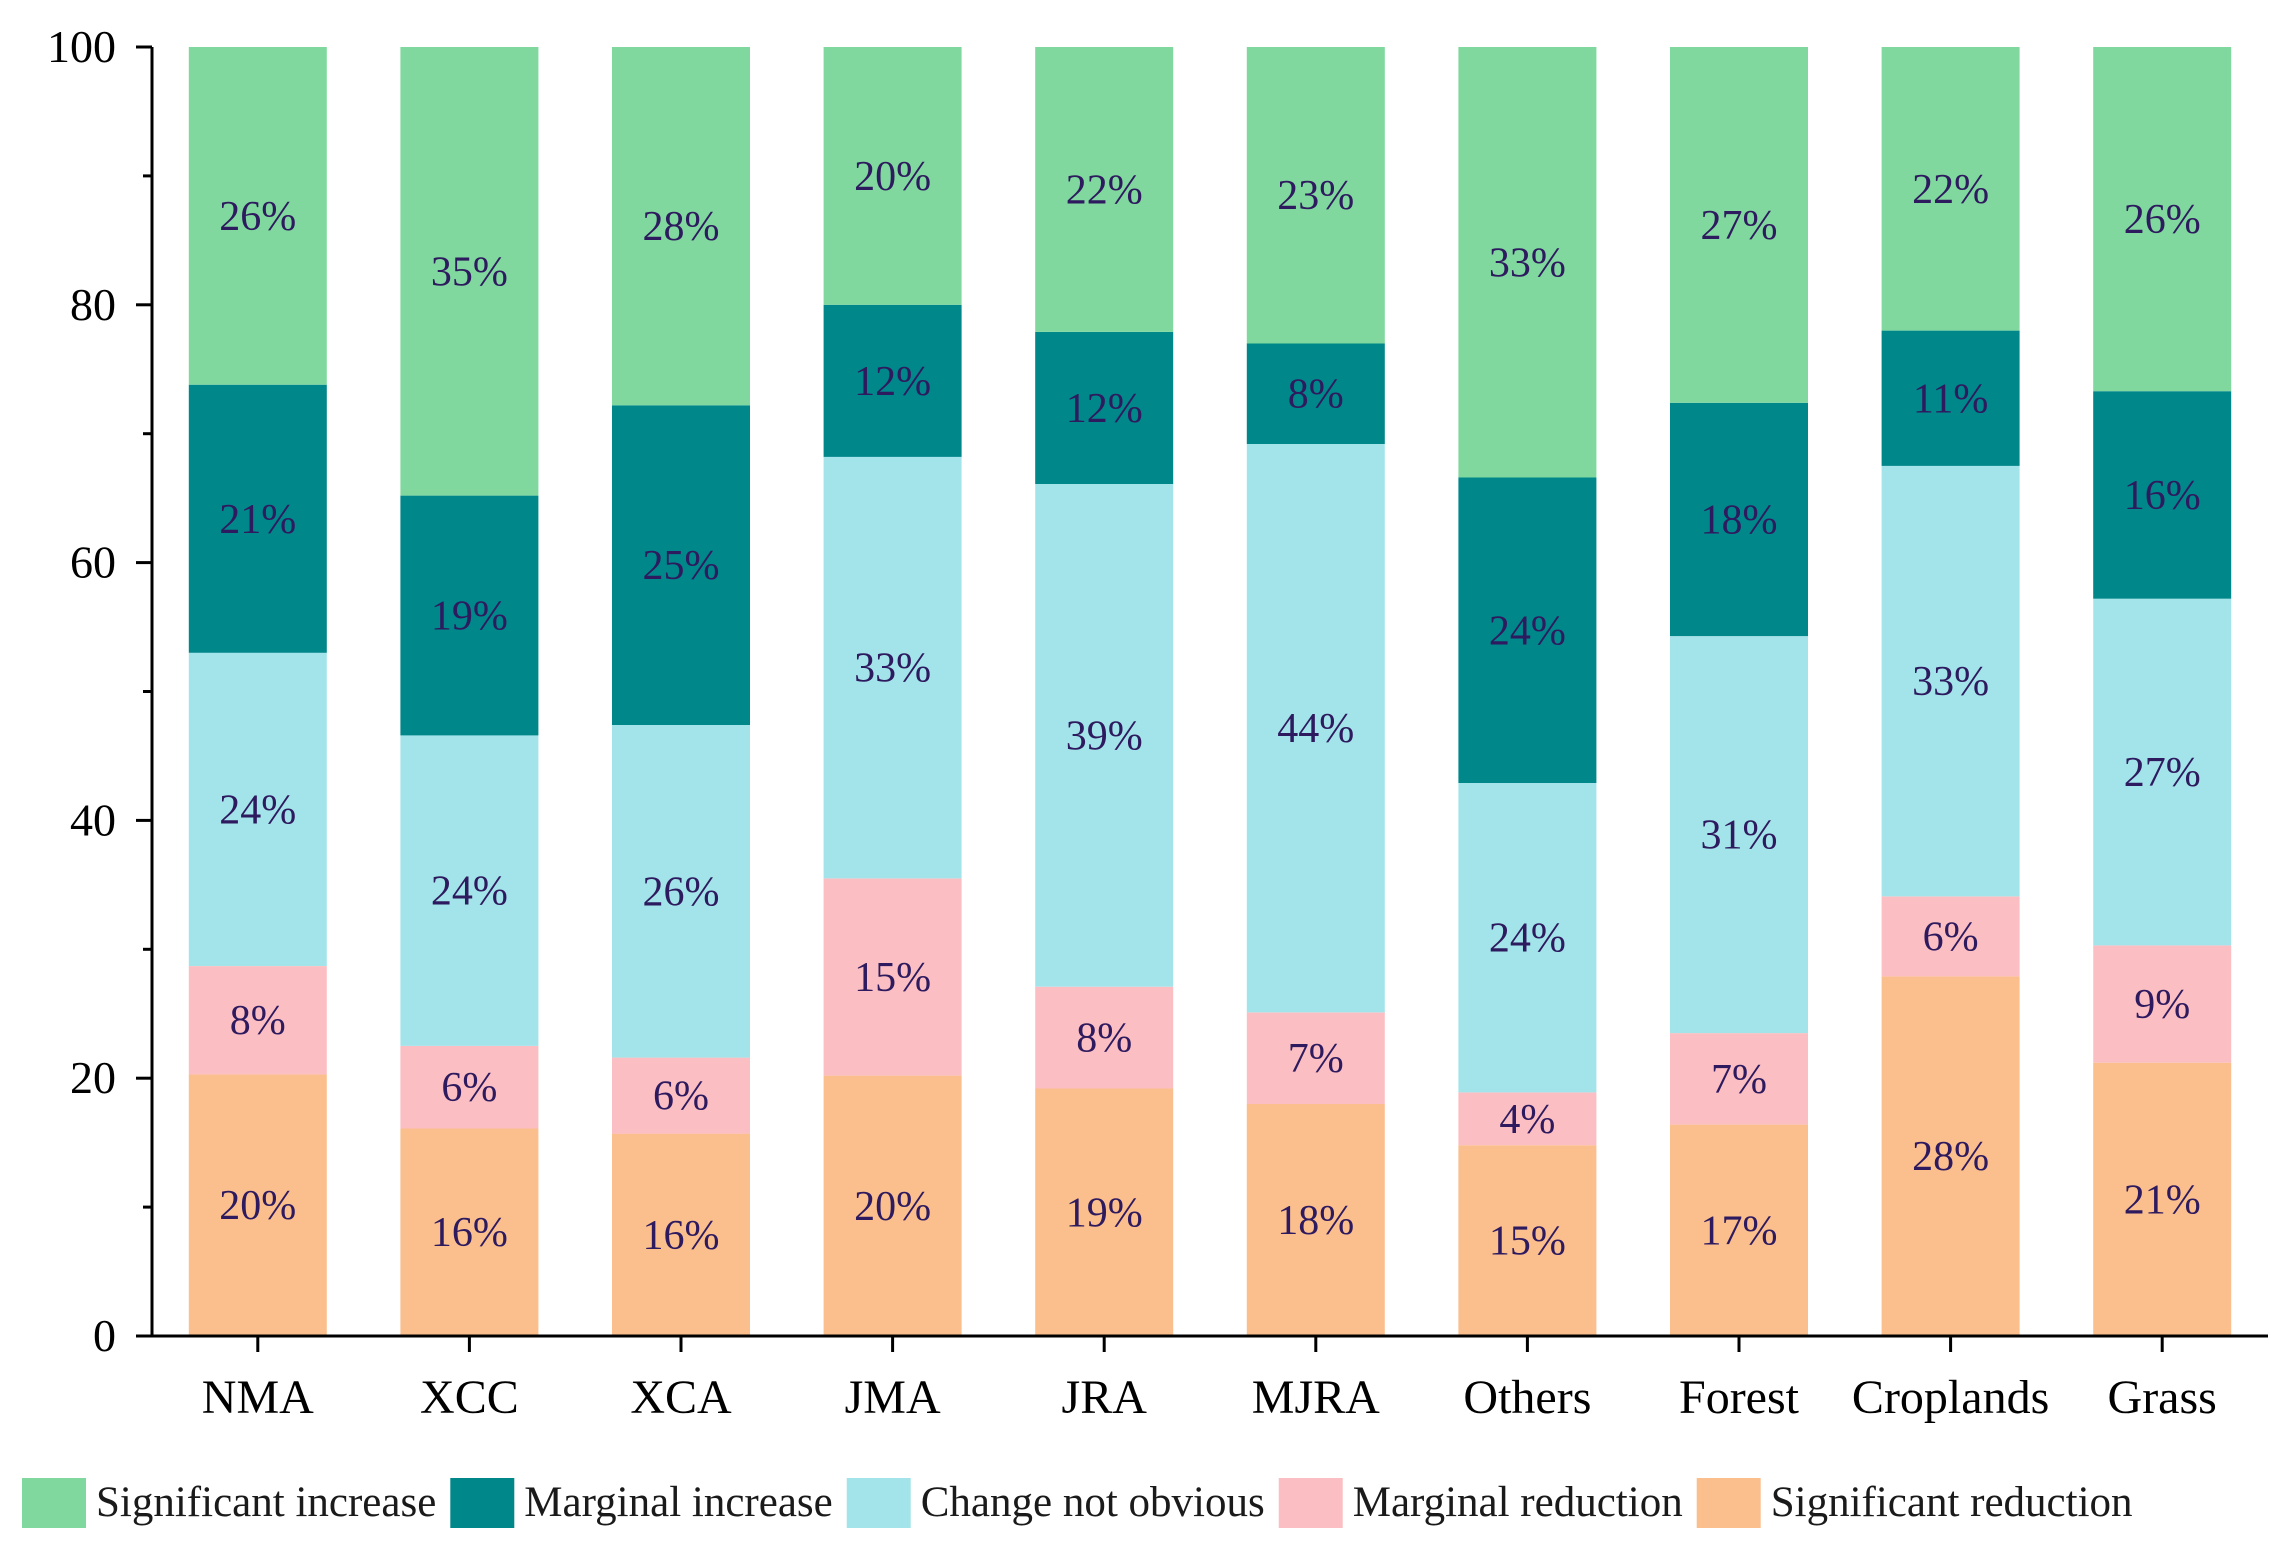 The width and height of the screenshot is (2287, 1568). Describe the element at coordinates (1315, 729) in the screenshot. I see `data-label: 44%` at that location.